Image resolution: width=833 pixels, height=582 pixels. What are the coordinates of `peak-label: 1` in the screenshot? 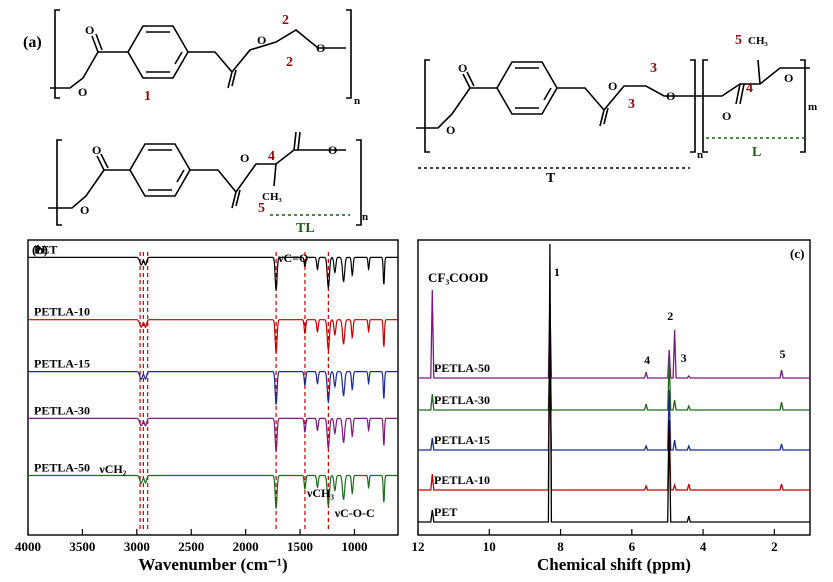 It's located at (557, 272).